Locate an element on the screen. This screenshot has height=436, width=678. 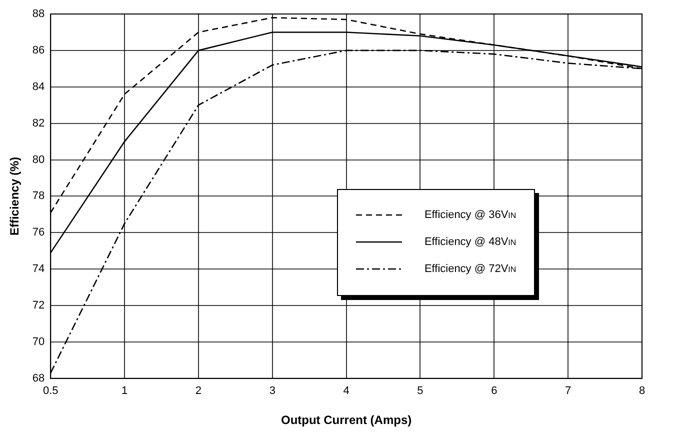
y-tick-label: 88 is located at coordinates (38, 14).